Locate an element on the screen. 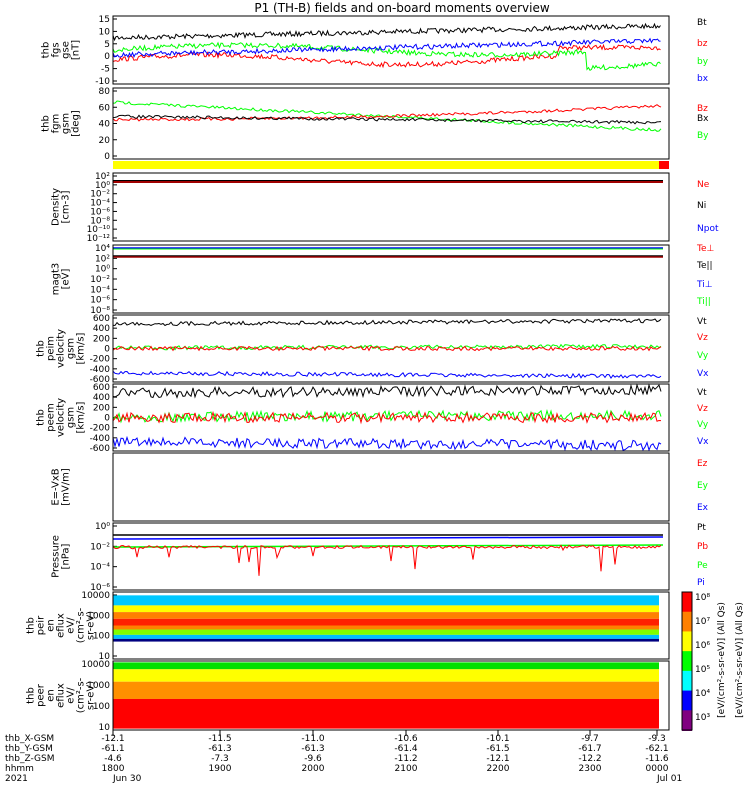 The width and height of the screenshot is (750, 800). colorbar-tick-4: 10⁴ is located at coordinates (702, 694).